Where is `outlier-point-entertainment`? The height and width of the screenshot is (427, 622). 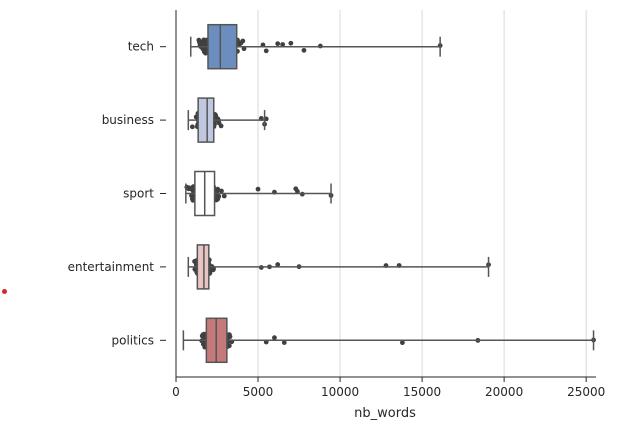 outlier-point-entertainment is located at coordinates (278, 264).